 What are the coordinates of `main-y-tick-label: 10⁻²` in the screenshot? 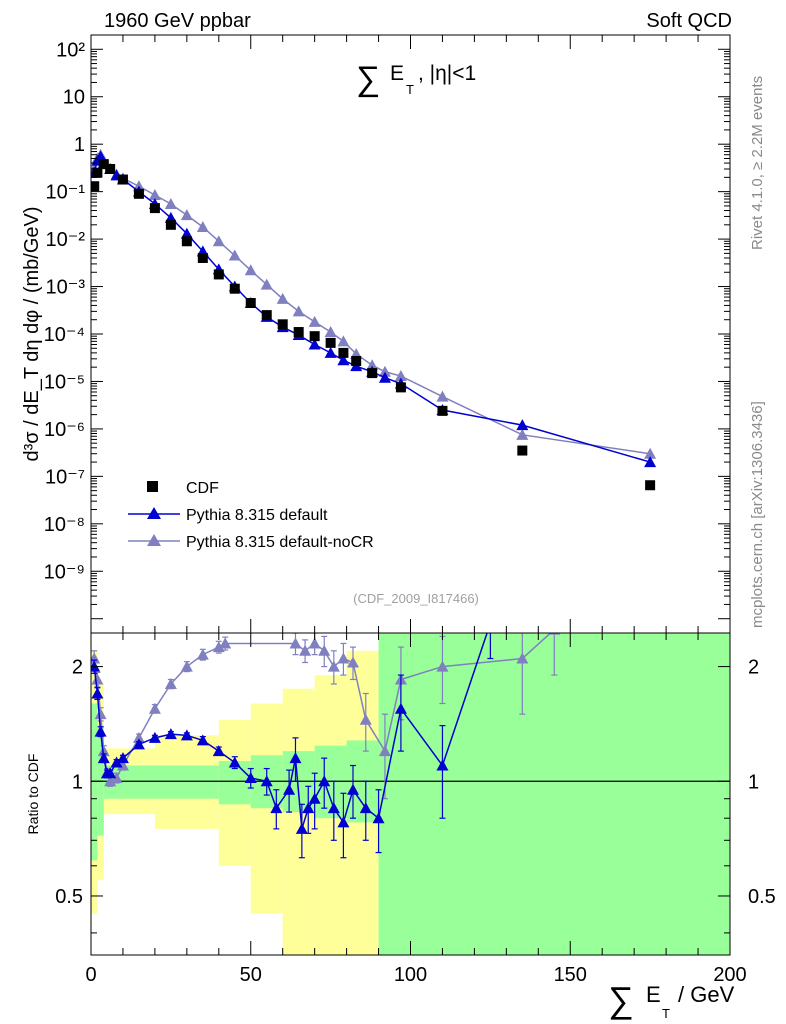 It's located at (66, 240).